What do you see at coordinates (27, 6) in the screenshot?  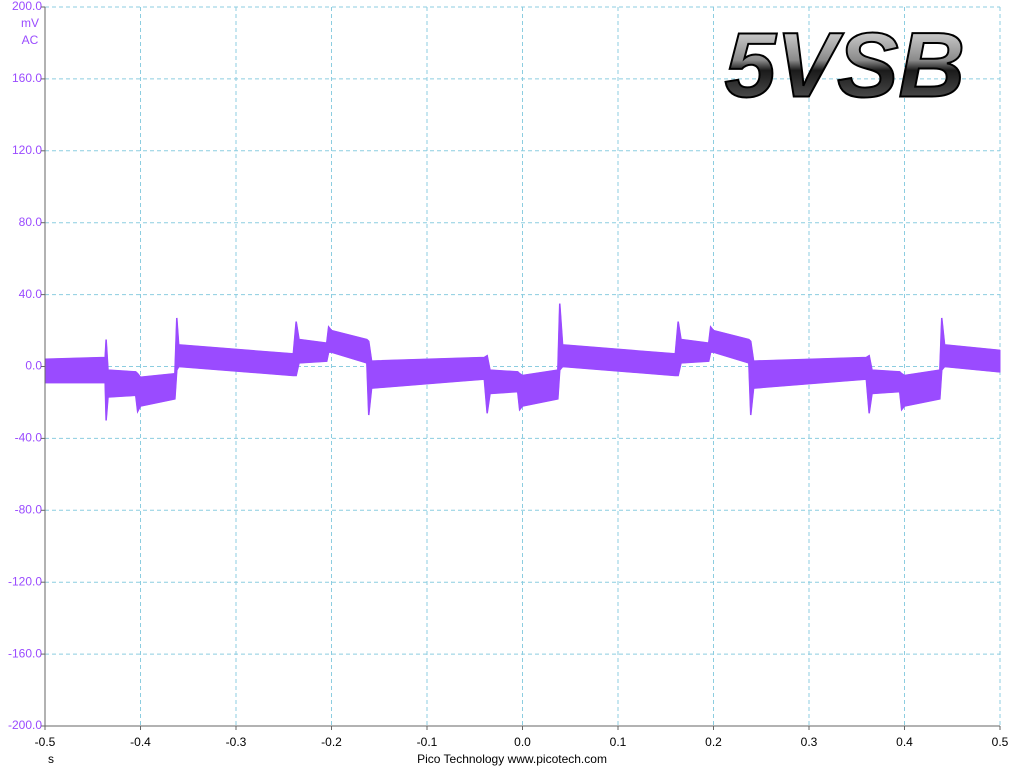 I see `y-tick-label: 200.0` at bounding box center [27, 6].